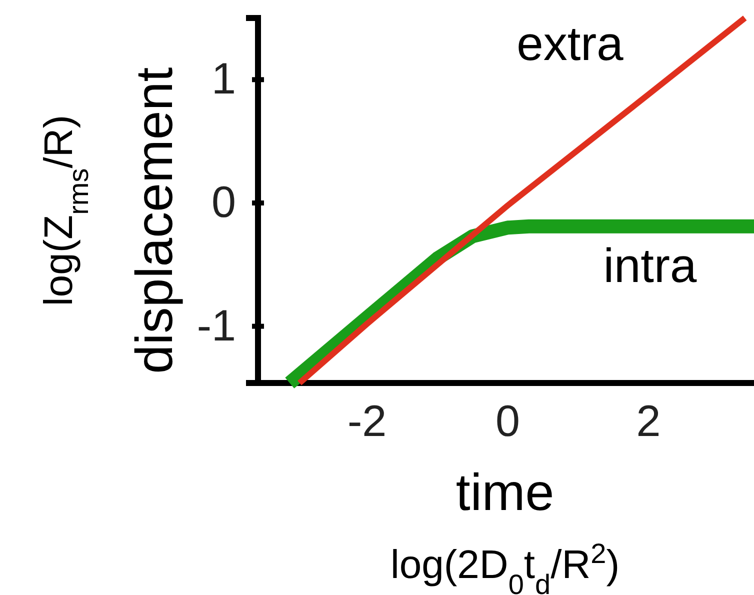 This screenshot has height=595, width=754. What do you see at coordinates (570, 44) in the screenshot?
I see `series-label: extra` at bounding box center [570, 44].